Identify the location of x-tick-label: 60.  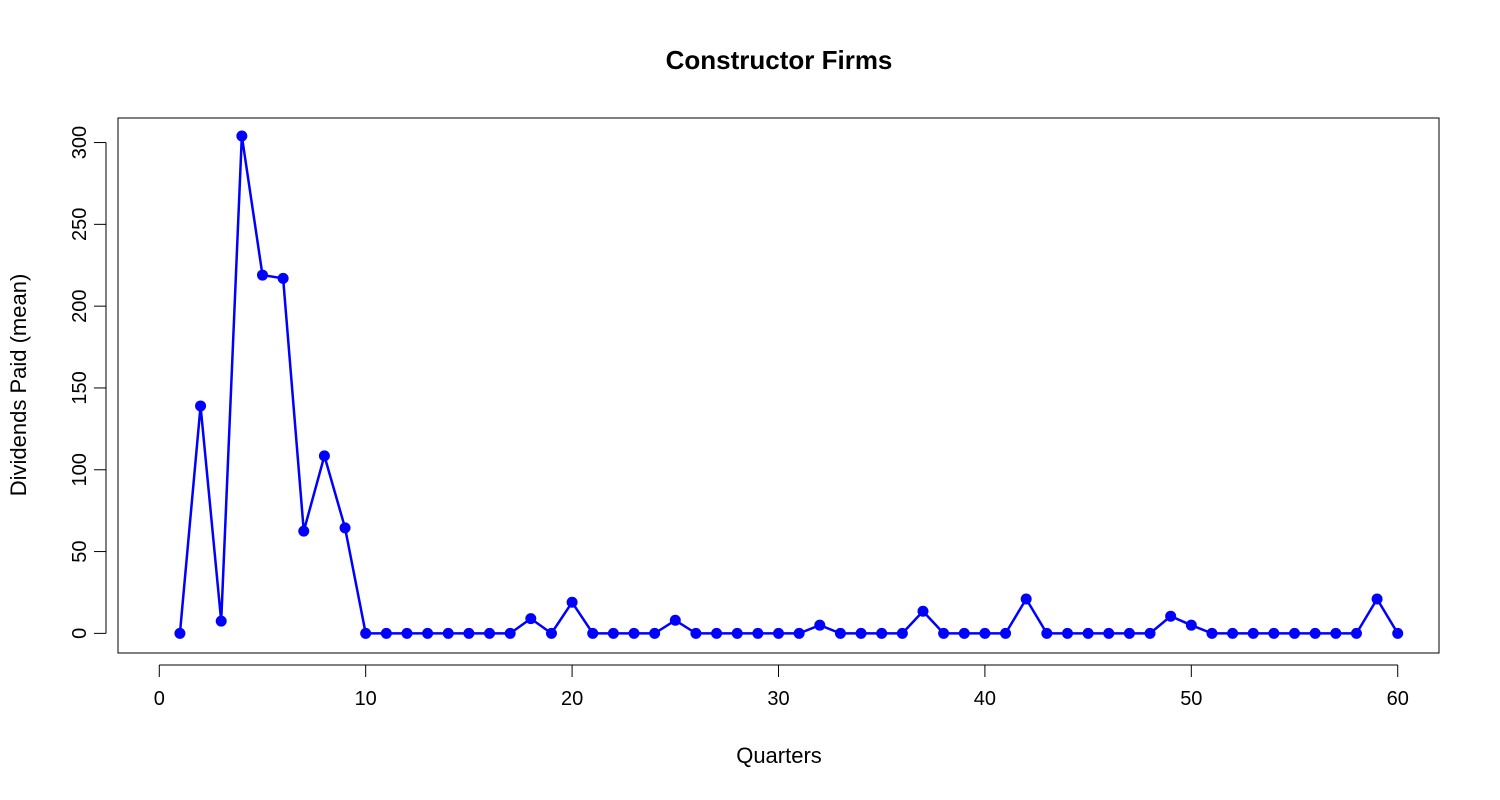
(1398, 699).